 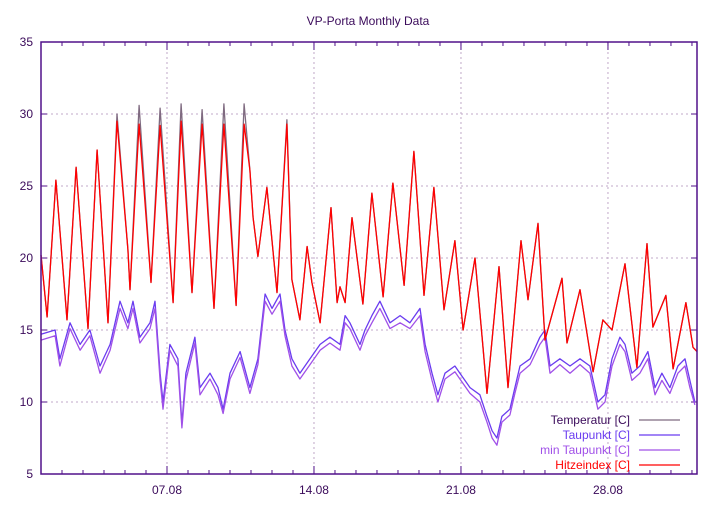 I want to click on y-tick-label: 25, so click(x=27, y=186).